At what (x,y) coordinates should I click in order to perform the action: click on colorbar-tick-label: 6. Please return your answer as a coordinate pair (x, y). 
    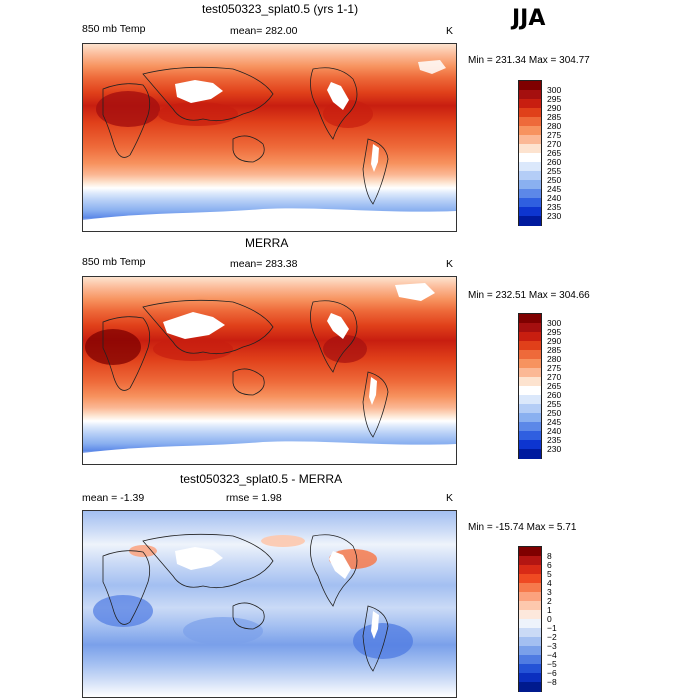
    Looking at the image, I should click on (549, 565).